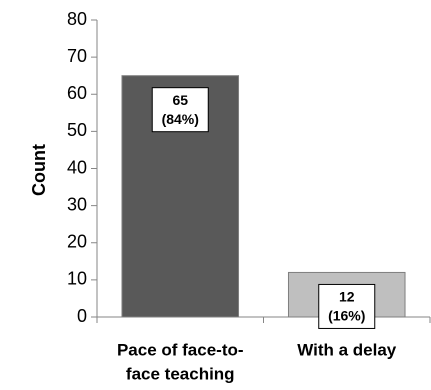 The height and width of the screenshot is (390, 431). Describe the element at coordinates (180, 373) in the screenshot. I see `x-tick-label: face teaching` at that location.